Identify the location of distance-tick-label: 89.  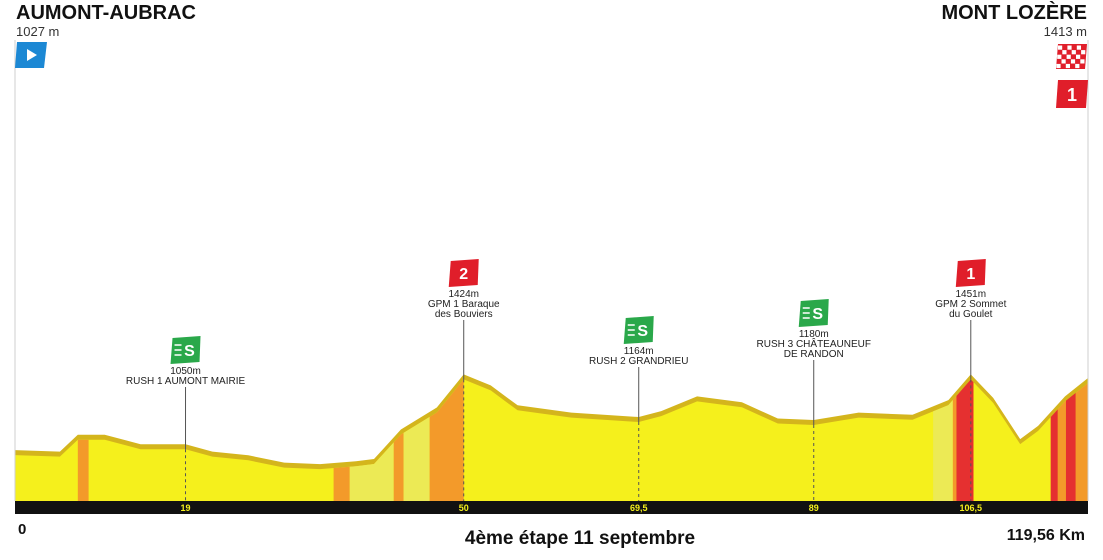
(814, 508).